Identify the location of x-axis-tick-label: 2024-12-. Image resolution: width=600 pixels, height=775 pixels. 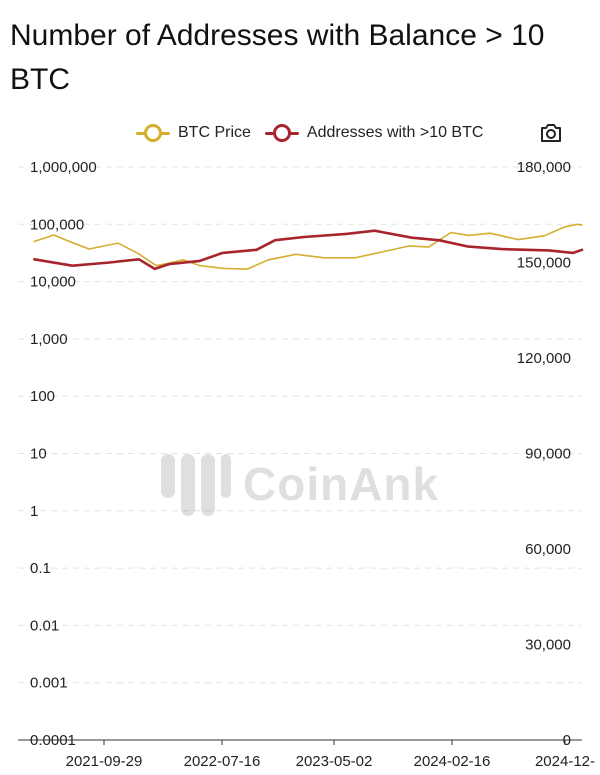
(565, 761).